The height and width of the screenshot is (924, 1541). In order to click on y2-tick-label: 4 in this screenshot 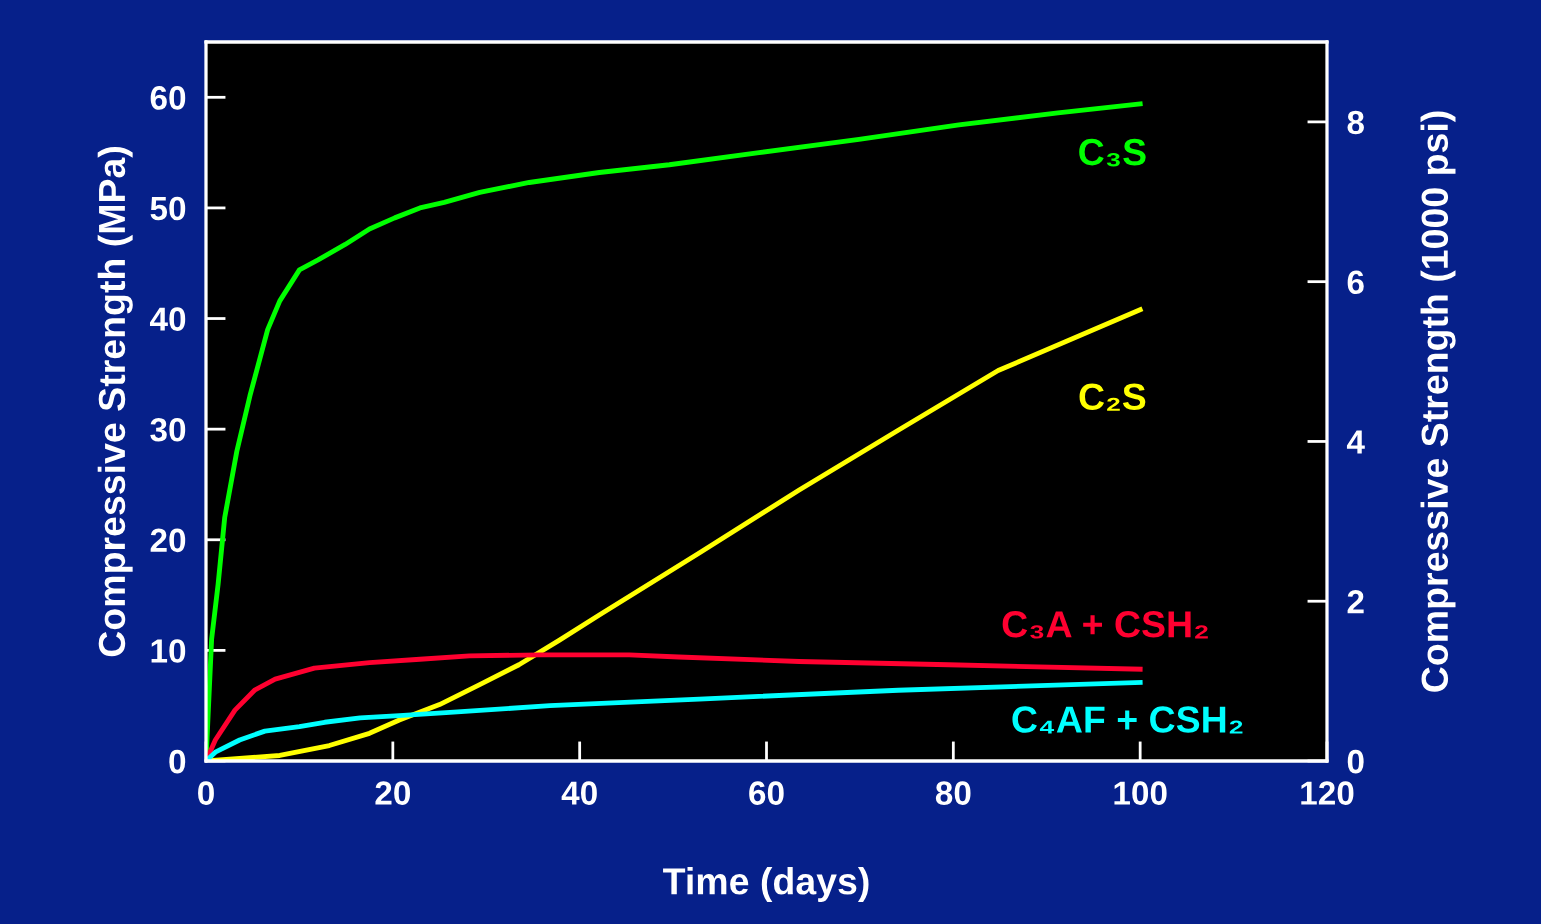, I will do `click(1355, 442)`.